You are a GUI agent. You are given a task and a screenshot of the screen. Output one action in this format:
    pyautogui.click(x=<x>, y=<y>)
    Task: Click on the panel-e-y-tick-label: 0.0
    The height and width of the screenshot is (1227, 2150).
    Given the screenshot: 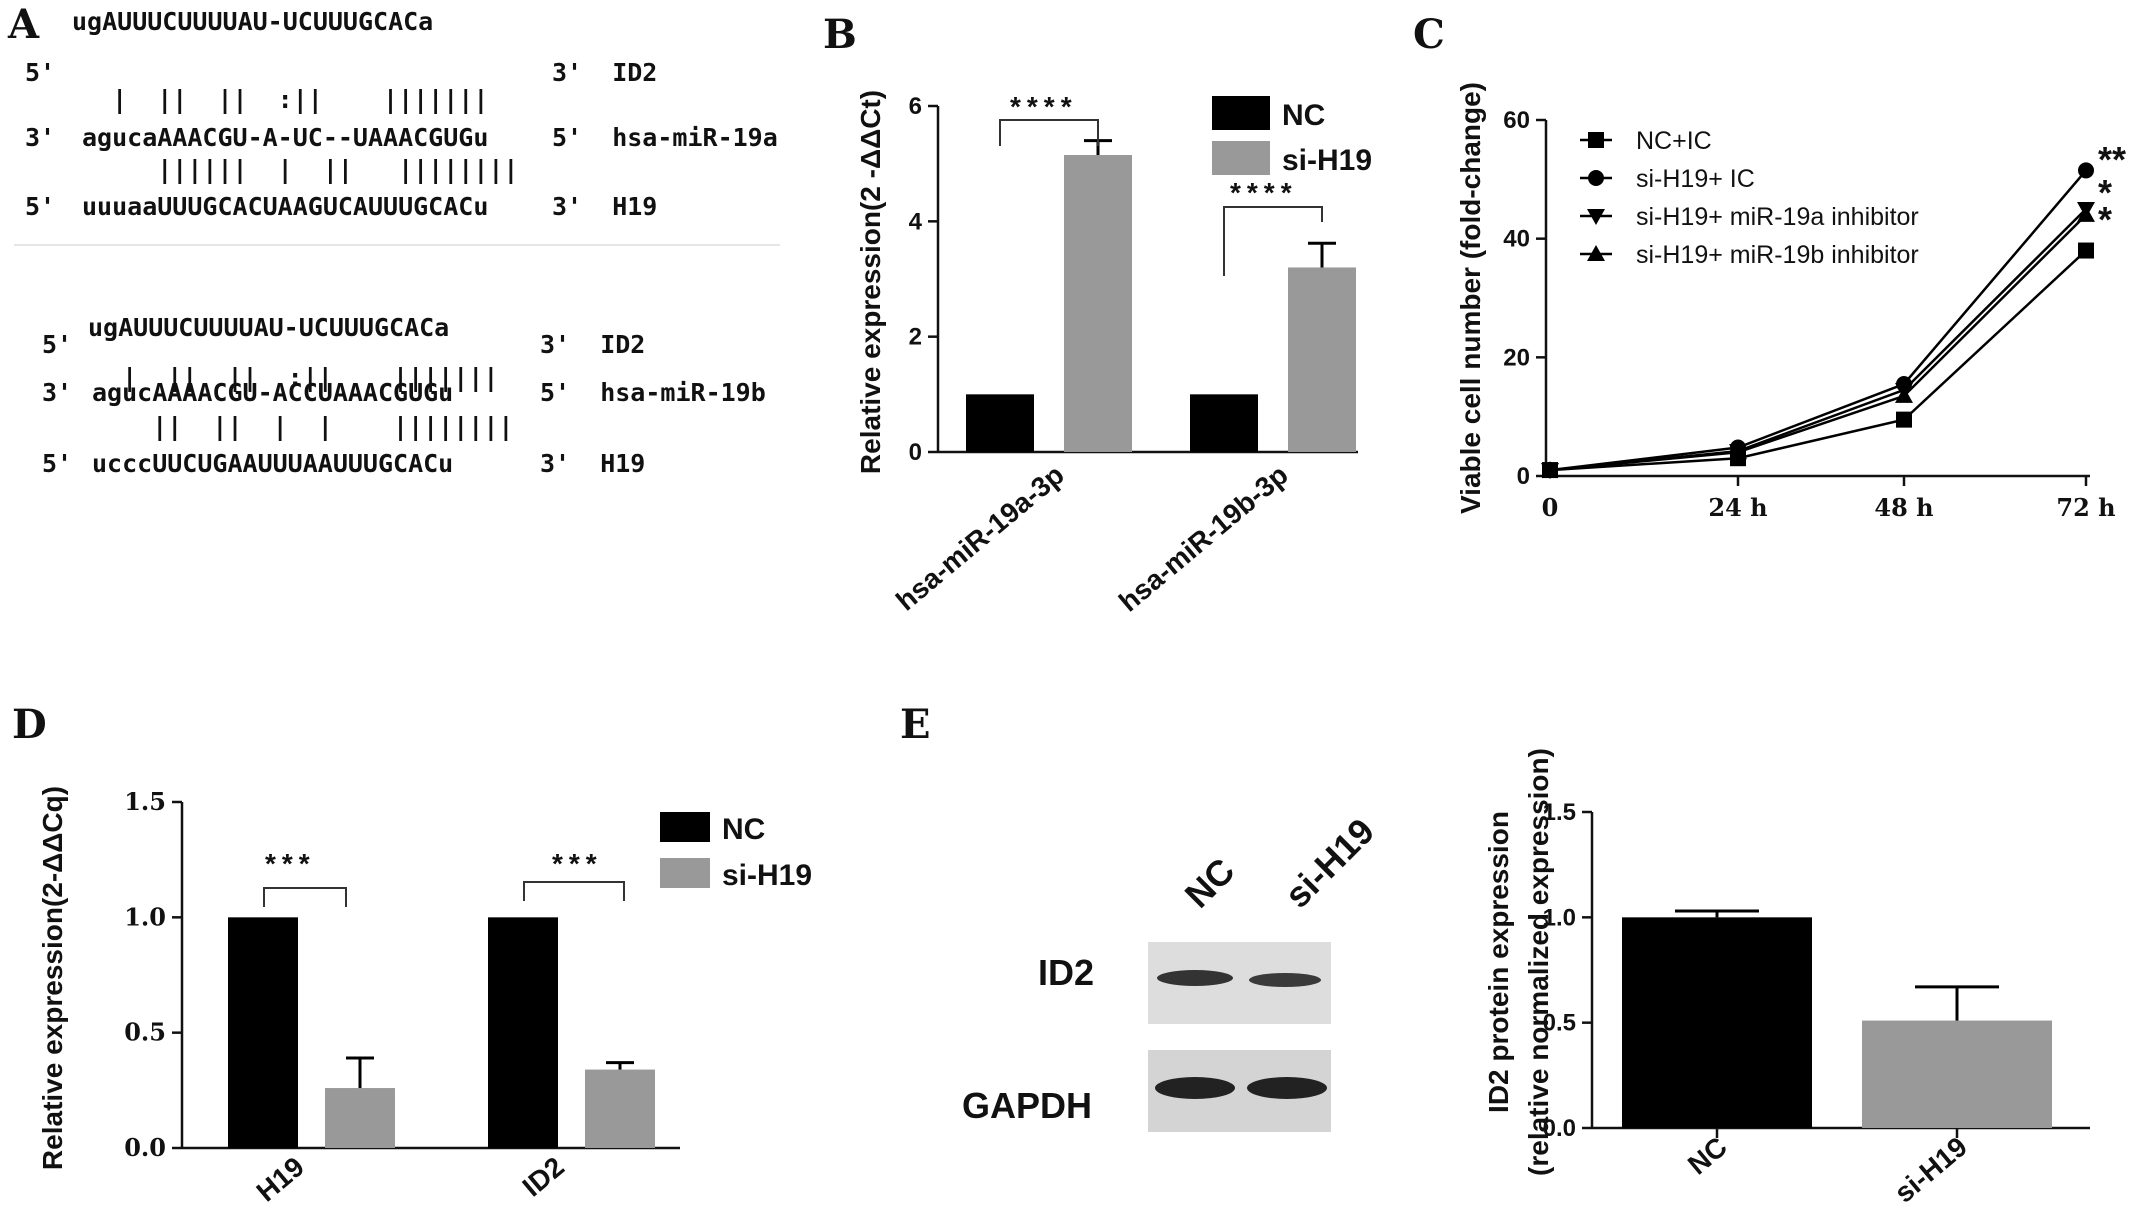 What is the action you would take?
    pyautogui.click(x=1559, y=1128)
    